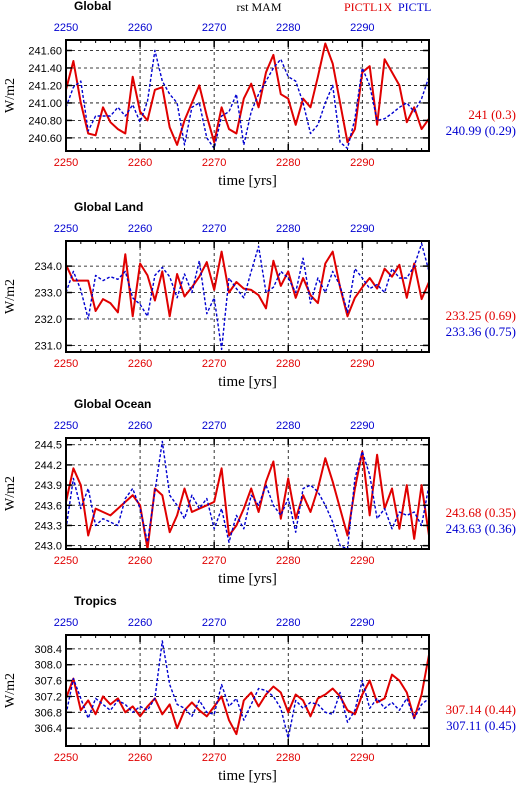 The width and height of the screenshot is (518, 798). What do you see at coordinates (48, 267) in the screenshot?
I see `y-tick-label: 234.0` at bounding box center [48, 267].